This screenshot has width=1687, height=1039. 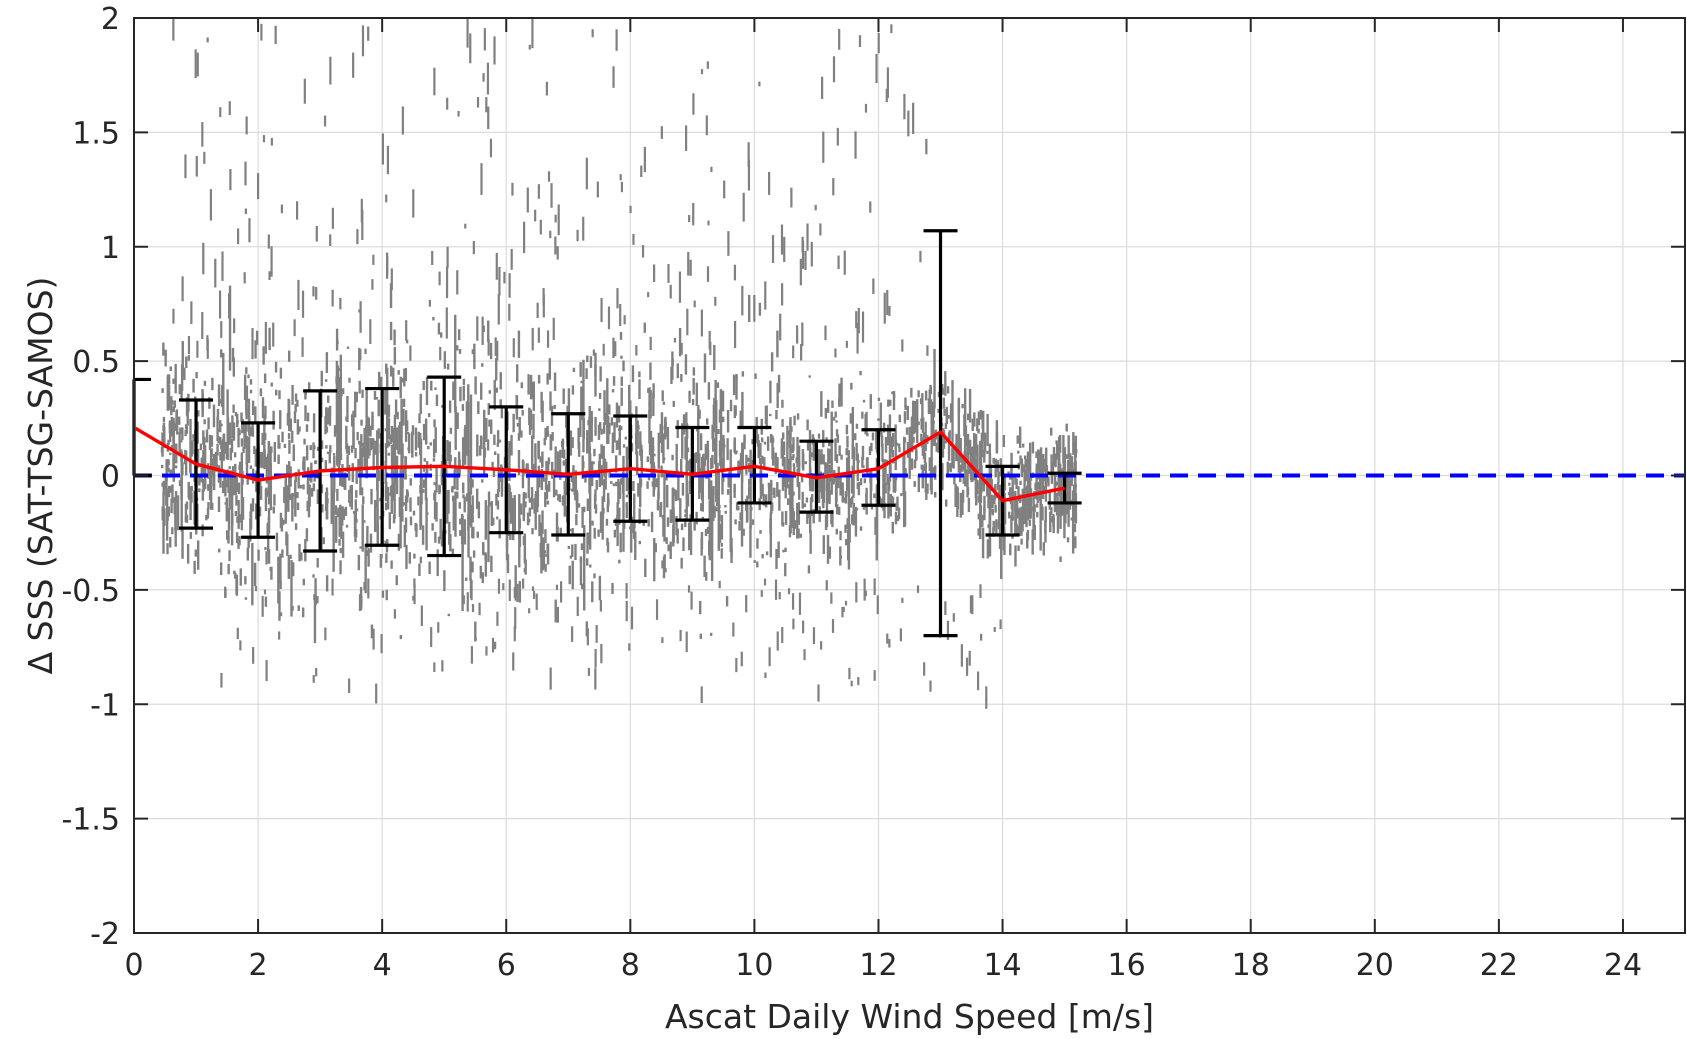 What do you see at coordinates (258, 965) in the screenshot?
I see `x-tick-label: 2` at bounding box center [258, 965].